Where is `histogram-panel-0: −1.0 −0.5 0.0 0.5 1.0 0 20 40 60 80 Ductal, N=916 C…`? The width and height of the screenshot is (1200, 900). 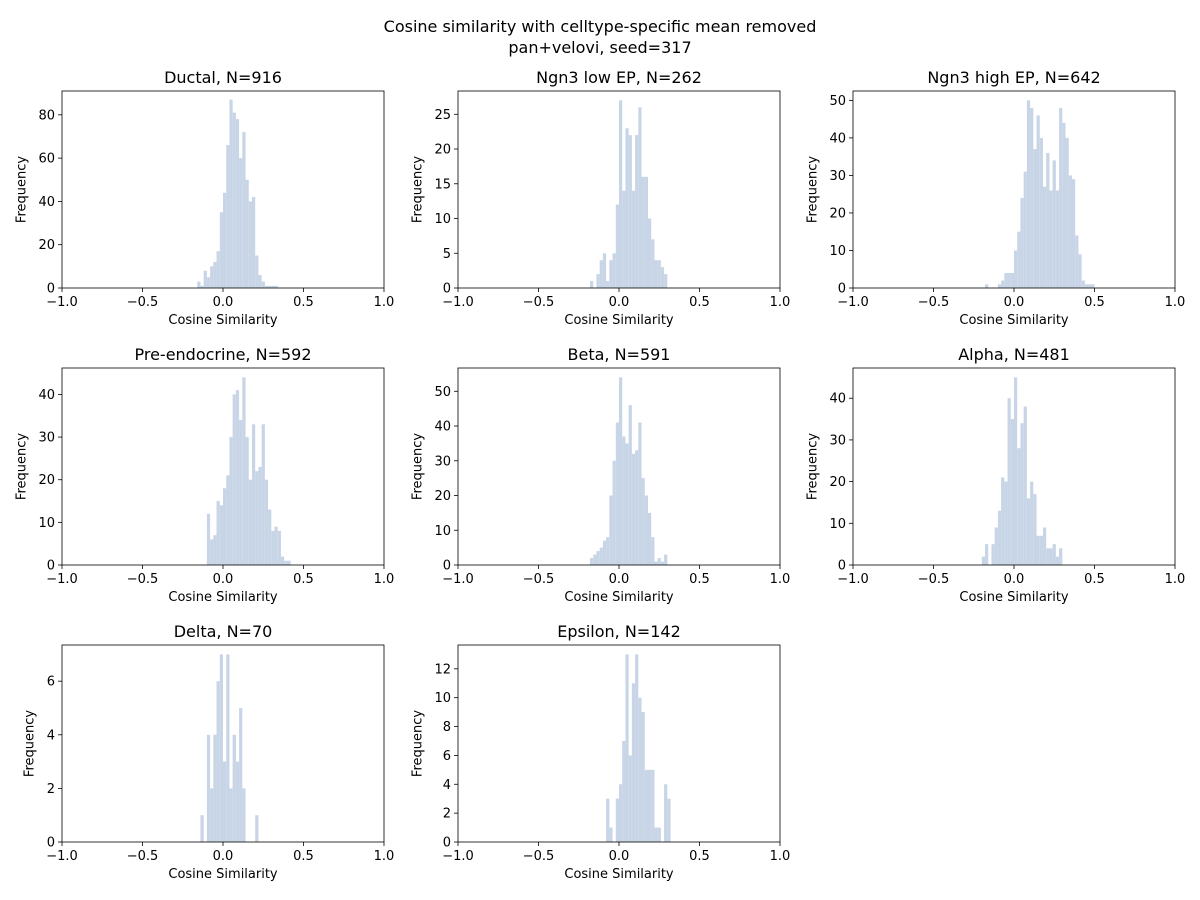 histogram-panel-0: −1.0 −0.5 0.0 0.5 1.0 0 20 40 60 80 Ductal, N=916 C… is located at coordinates (204, 198).